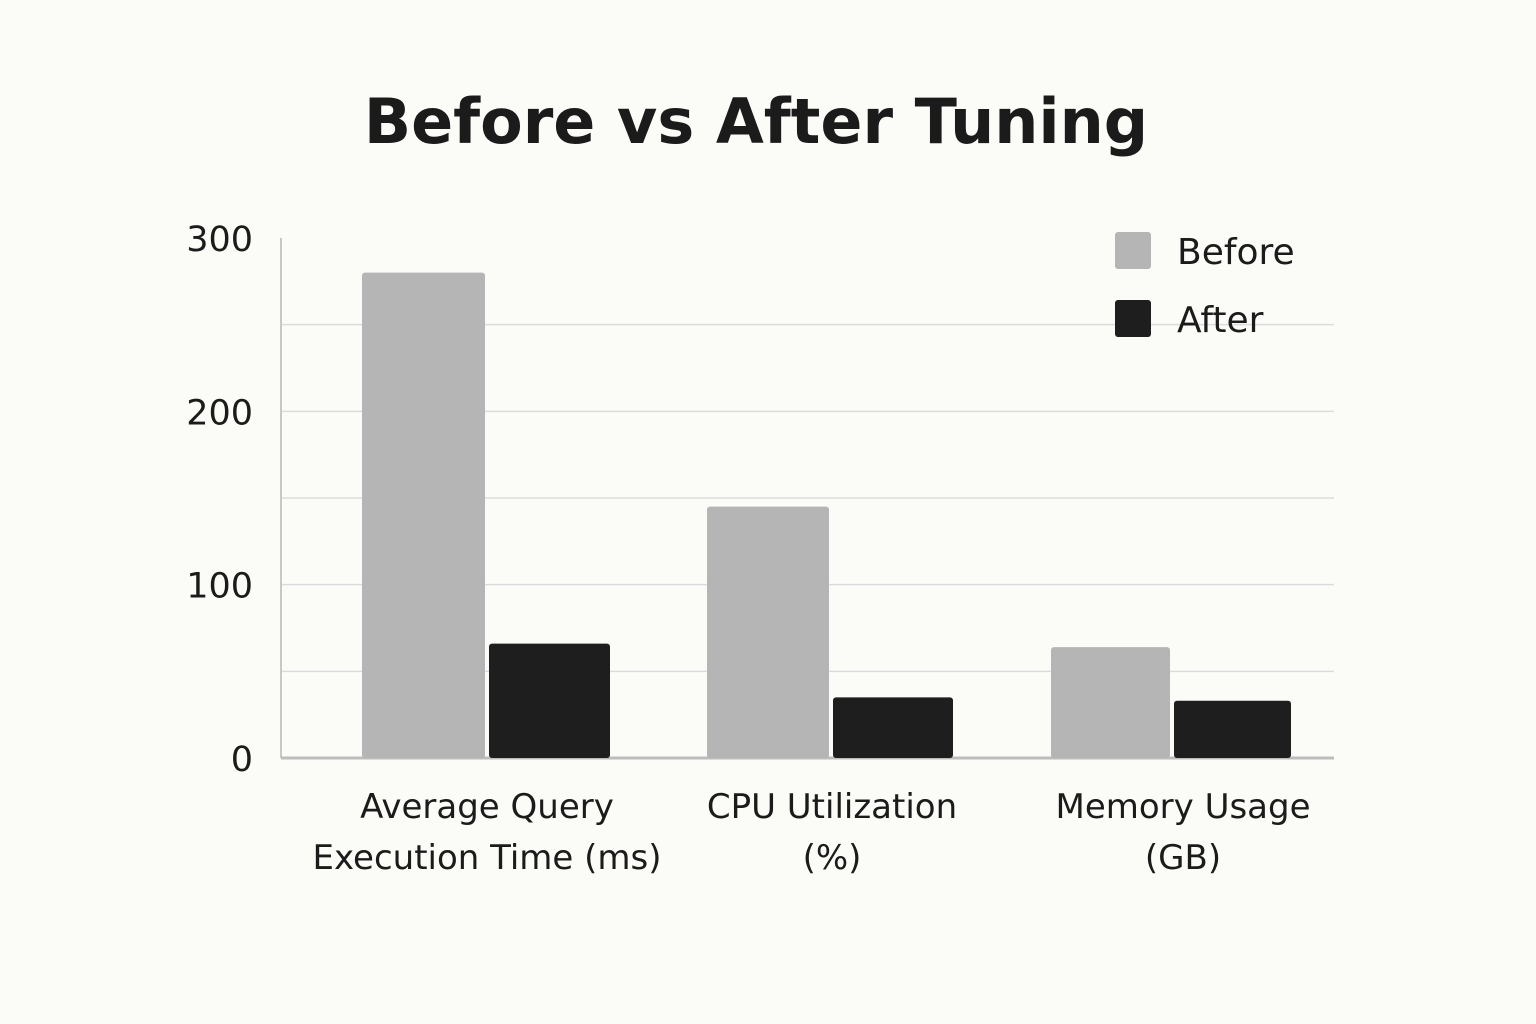 This screenshot has height=1024, width=1536. What do you see at coordinates (219, 413) in the screenshot?
I see `y-tick-label: 200` at bounding box center [219, 413].